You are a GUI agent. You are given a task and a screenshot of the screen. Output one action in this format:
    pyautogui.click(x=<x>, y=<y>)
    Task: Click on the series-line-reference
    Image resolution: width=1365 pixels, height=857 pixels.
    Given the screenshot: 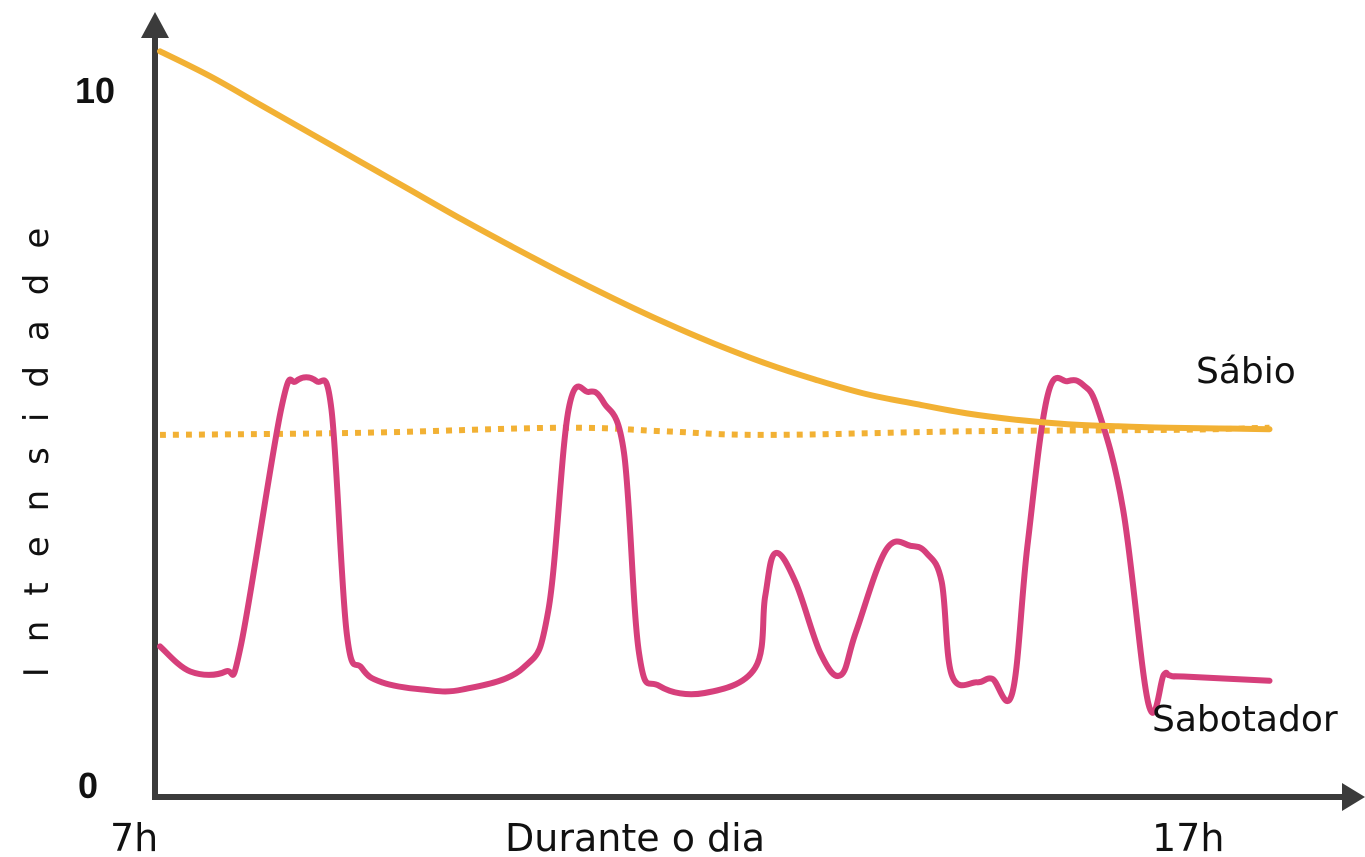 What is the action you would take?
    pyautogui.click(x=714, y=431)
    